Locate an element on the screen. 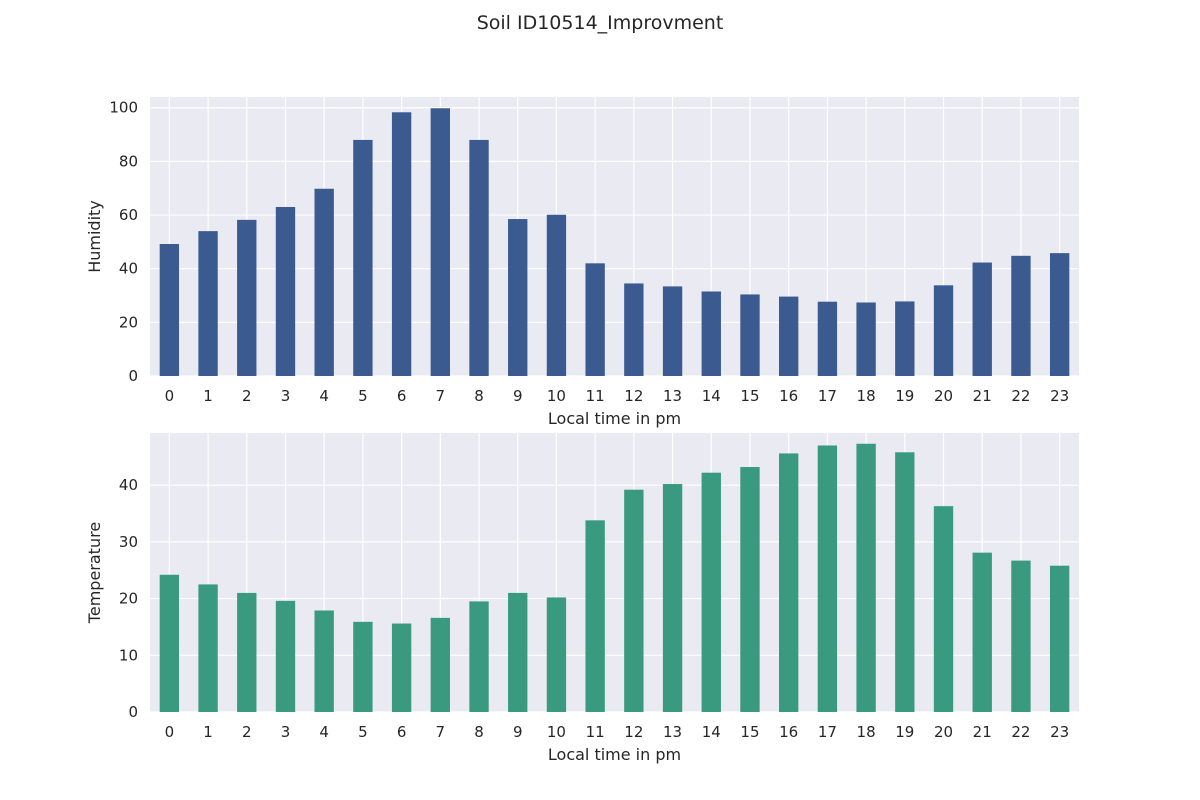  temperature-x-tick-label: 21 is located at coordinates (982, 732).